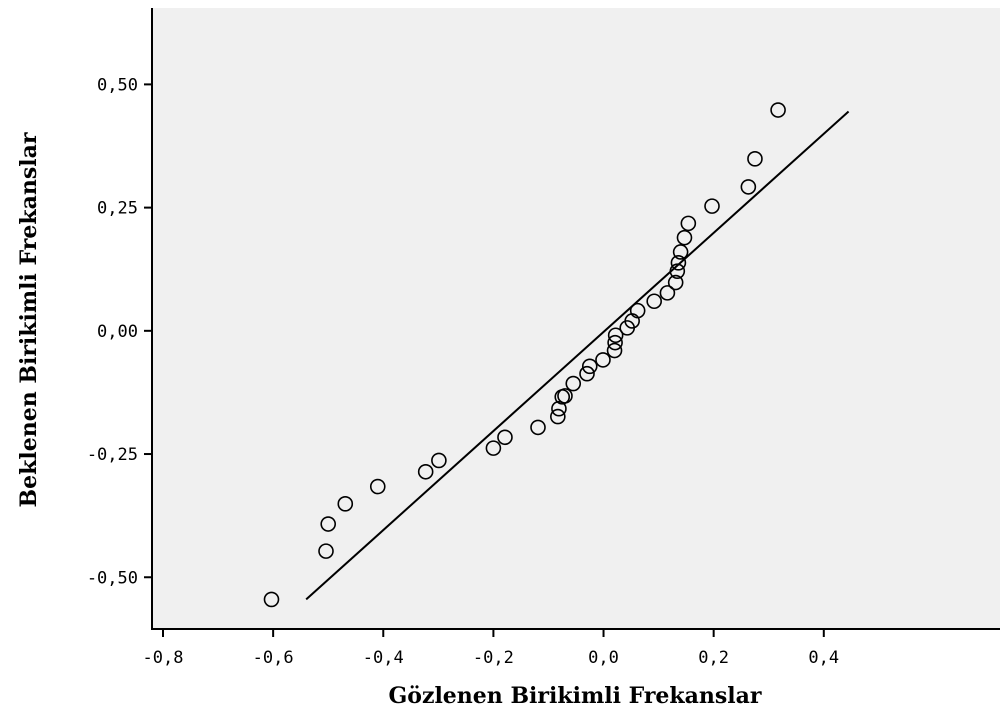  What do you see at coordinates (273, 658) in the screenshot?
I see `x-tick-label: -0,6` at bounding box center [273, 658].